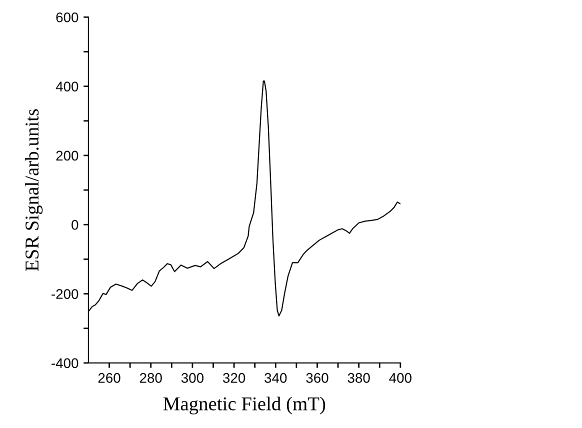 The height and width of the screenshot is (428, 582). What do you see at coordinates (234, 378) in the screenshot?
I see `x-tick-label: 320` at bounding box center [234, 378].